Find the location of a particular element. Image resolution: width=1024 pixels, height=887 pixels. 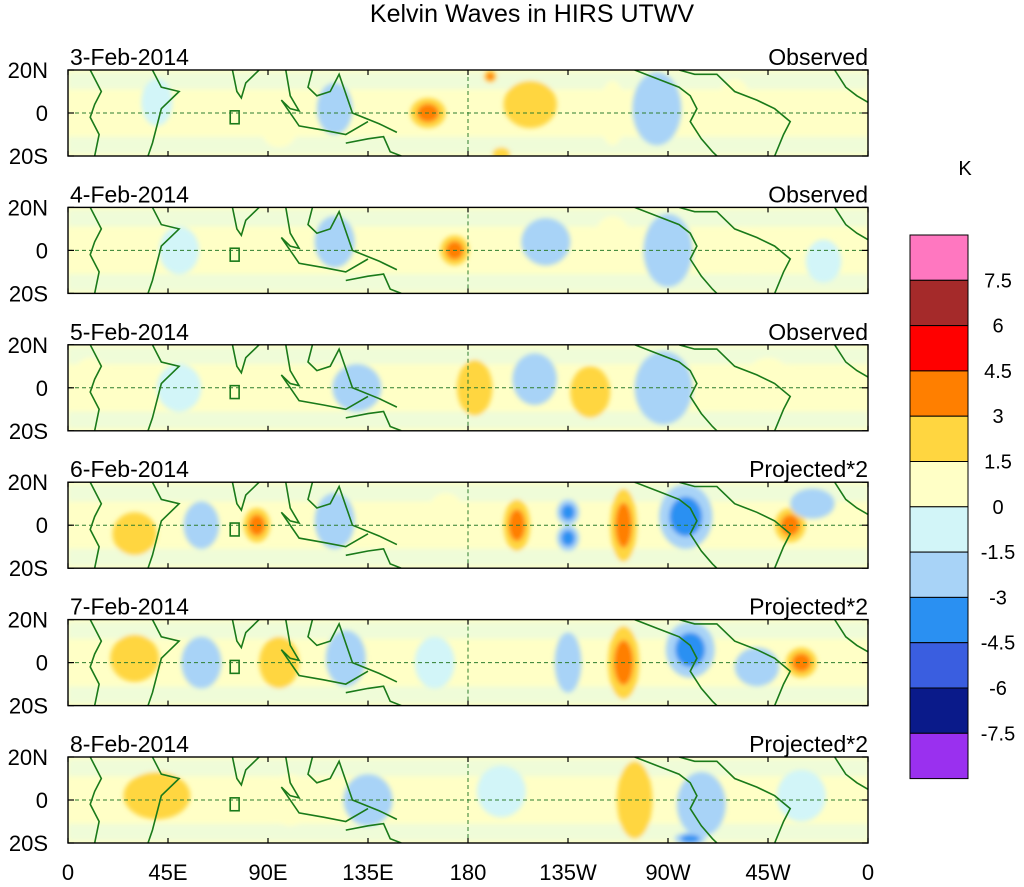

panel: 20N 0 20S 3-Feb-2014 Observed is located at coordinates (438, 106).